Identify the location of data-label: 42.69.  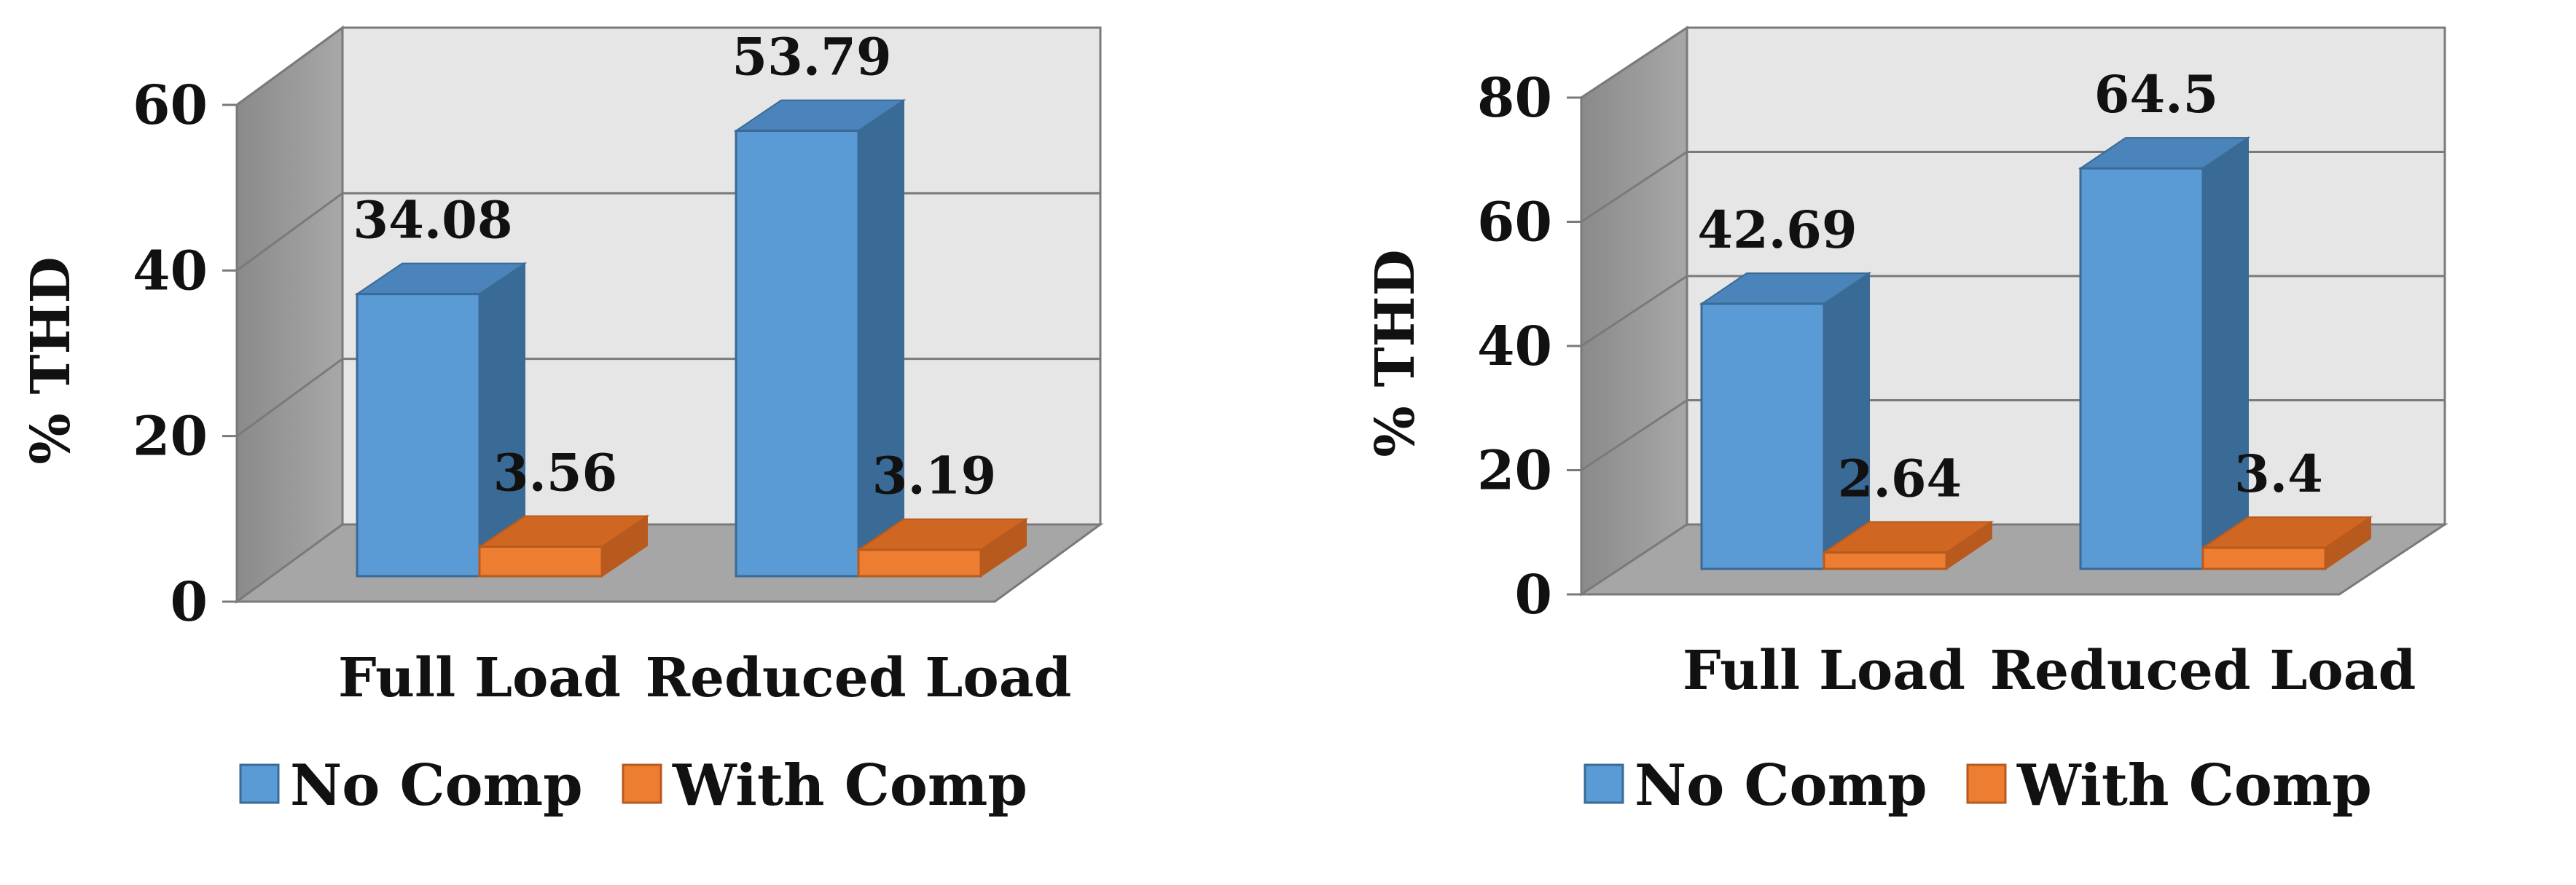
(1777, 230).